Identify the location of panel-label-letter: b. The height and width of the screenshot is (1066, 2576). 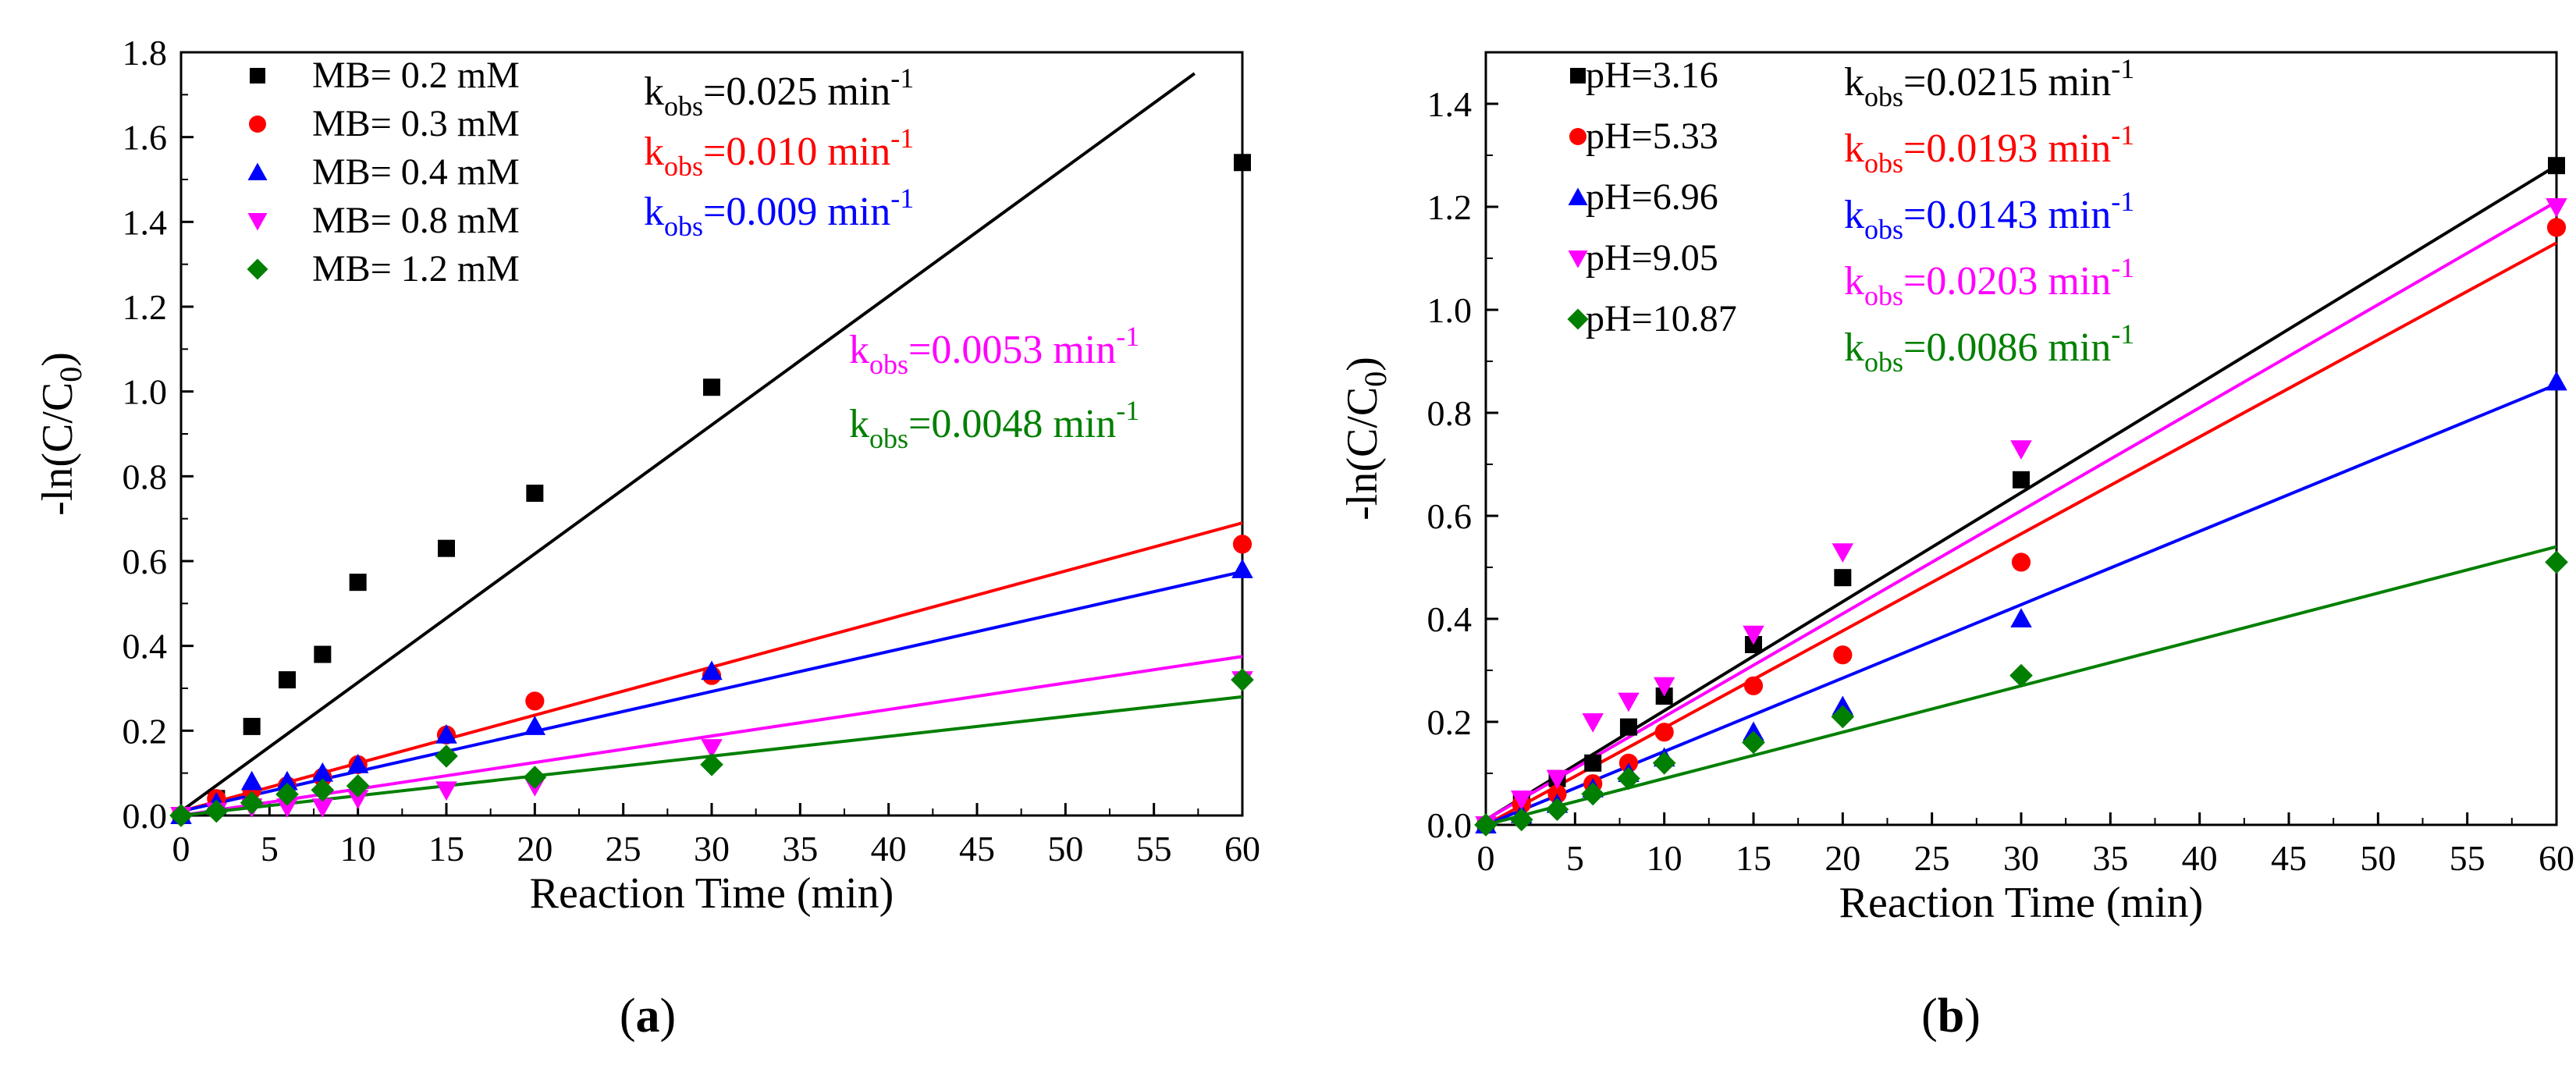
(1951, 1016).